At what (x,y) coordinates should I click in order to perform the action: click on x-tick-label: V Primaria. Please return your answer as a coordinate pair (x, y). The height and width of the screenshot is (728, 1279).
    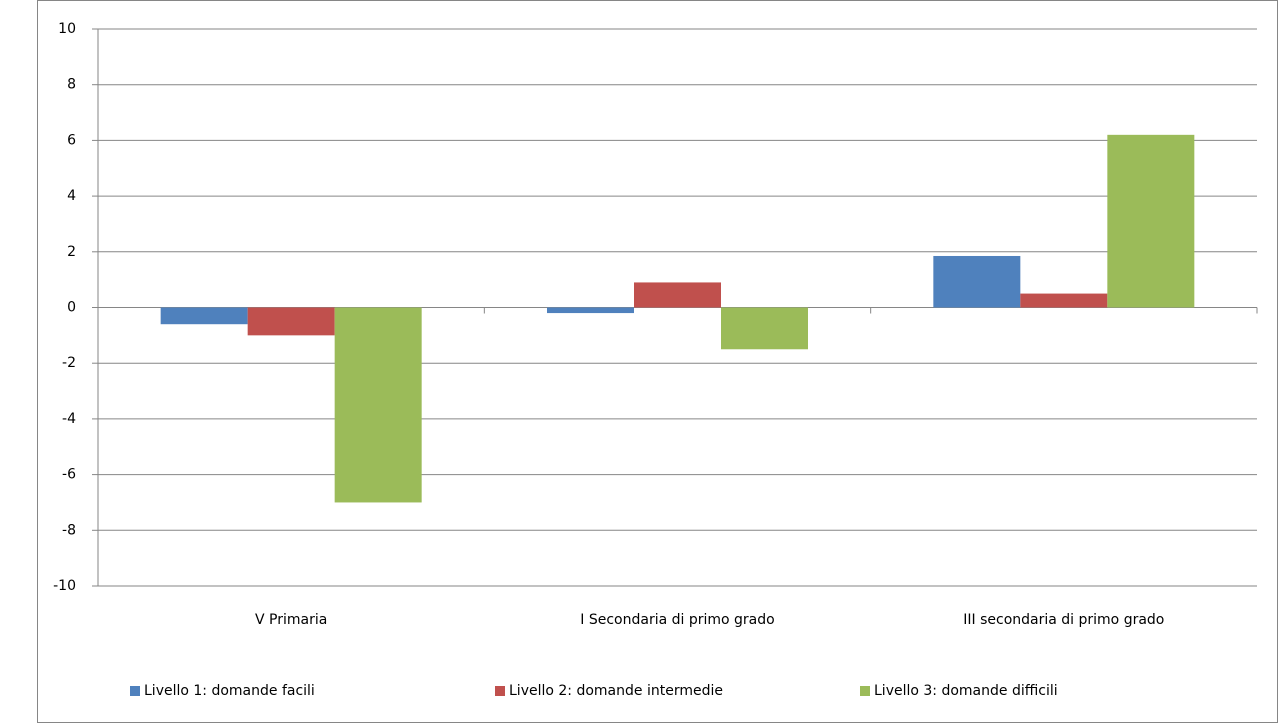
    Looking at the image, I should click on (291, 620).